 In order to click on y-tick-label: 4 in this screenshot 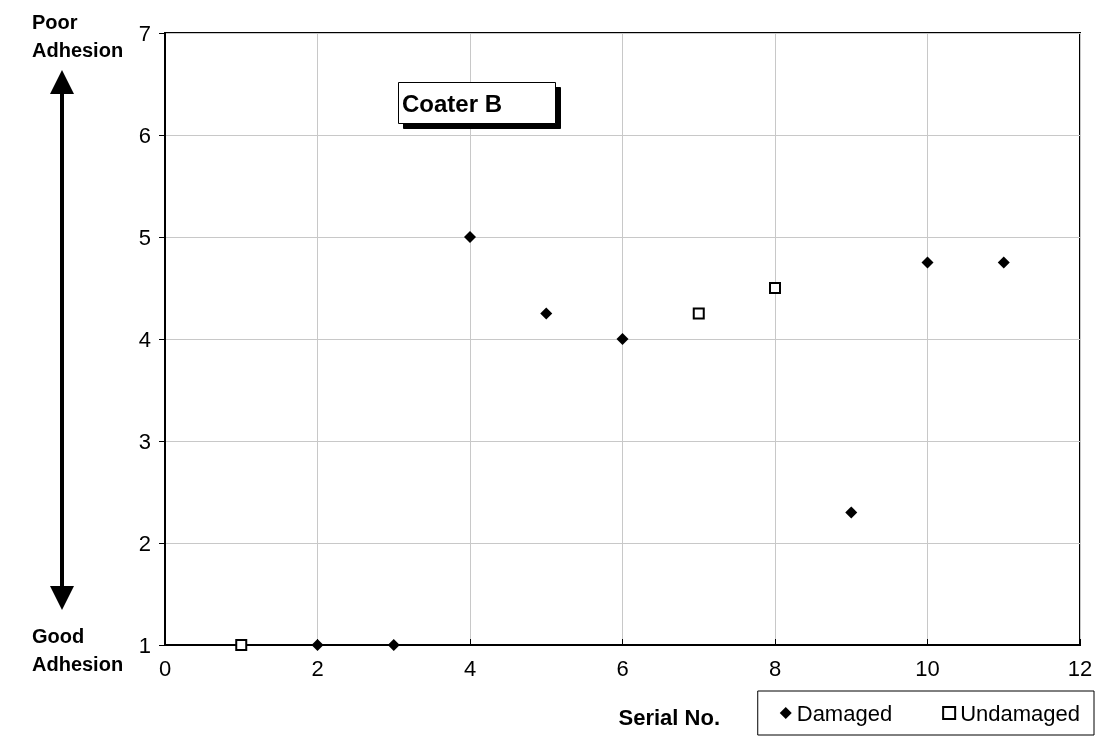, I will do `click(144, 339)`.